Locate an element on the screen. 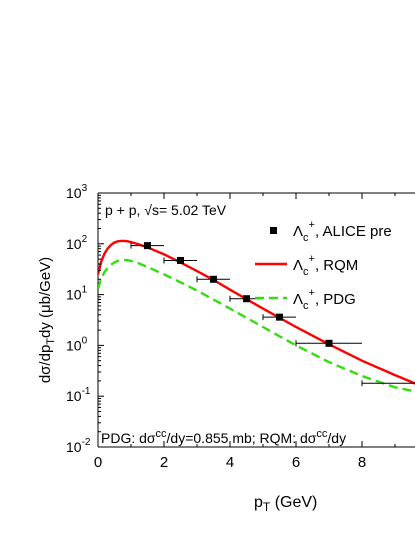 The height and width of the screenshot is (537, 415). x-axis-label: pT (GeV) is located at coordinates (285, 504).